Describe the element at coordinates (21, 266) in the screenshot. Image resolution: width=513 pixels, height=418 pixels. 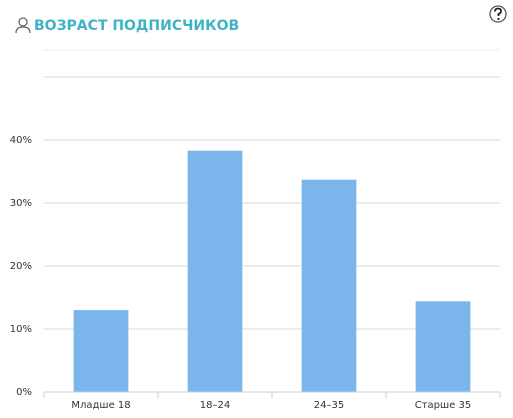
I see `y-tick-label: 20%` at that location.